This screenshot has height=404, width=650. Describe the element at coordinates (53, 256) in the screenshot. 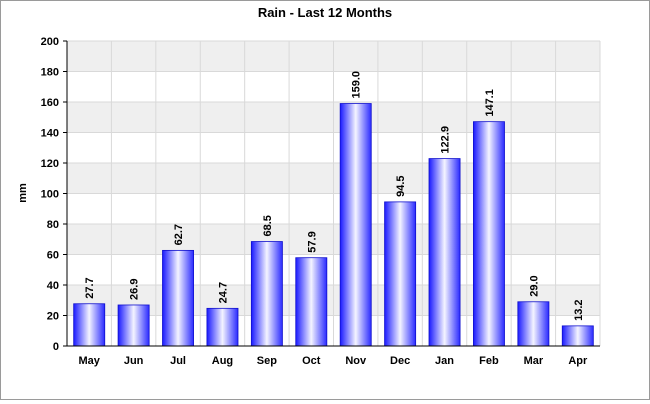

I see `y-tick-label: 60` at that location.